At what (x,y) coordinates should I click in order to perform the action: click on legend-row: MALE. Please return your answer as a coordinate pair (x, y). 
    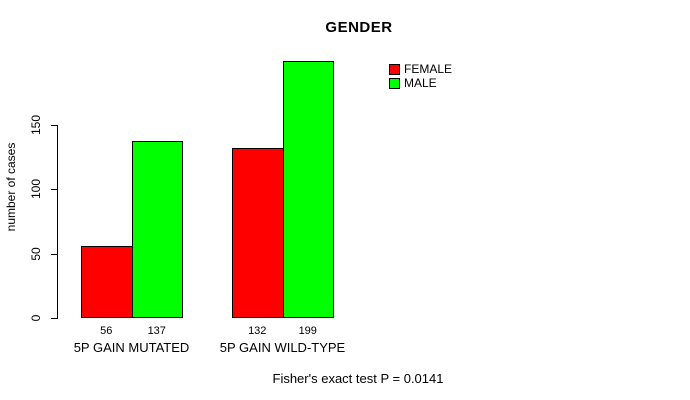
    Looking at the image, I should click on (420, 83).